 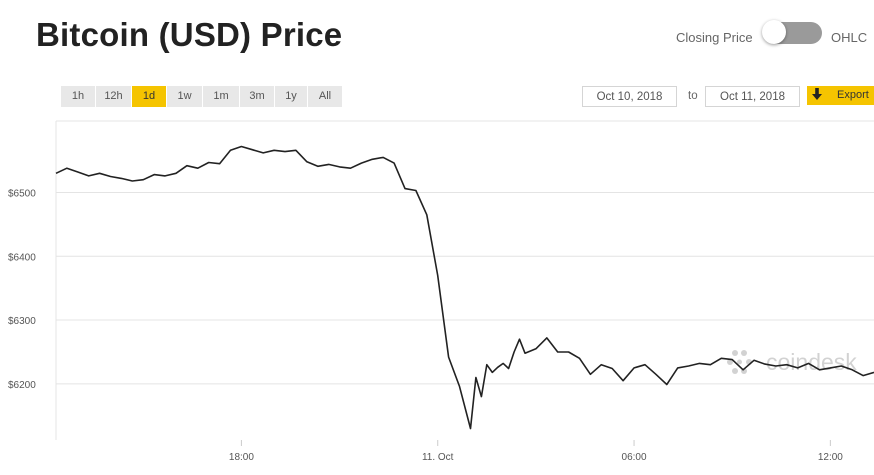 I want to click on price-mode-toggle-group: Closing Price OHLC, so click(x=764, y=36).